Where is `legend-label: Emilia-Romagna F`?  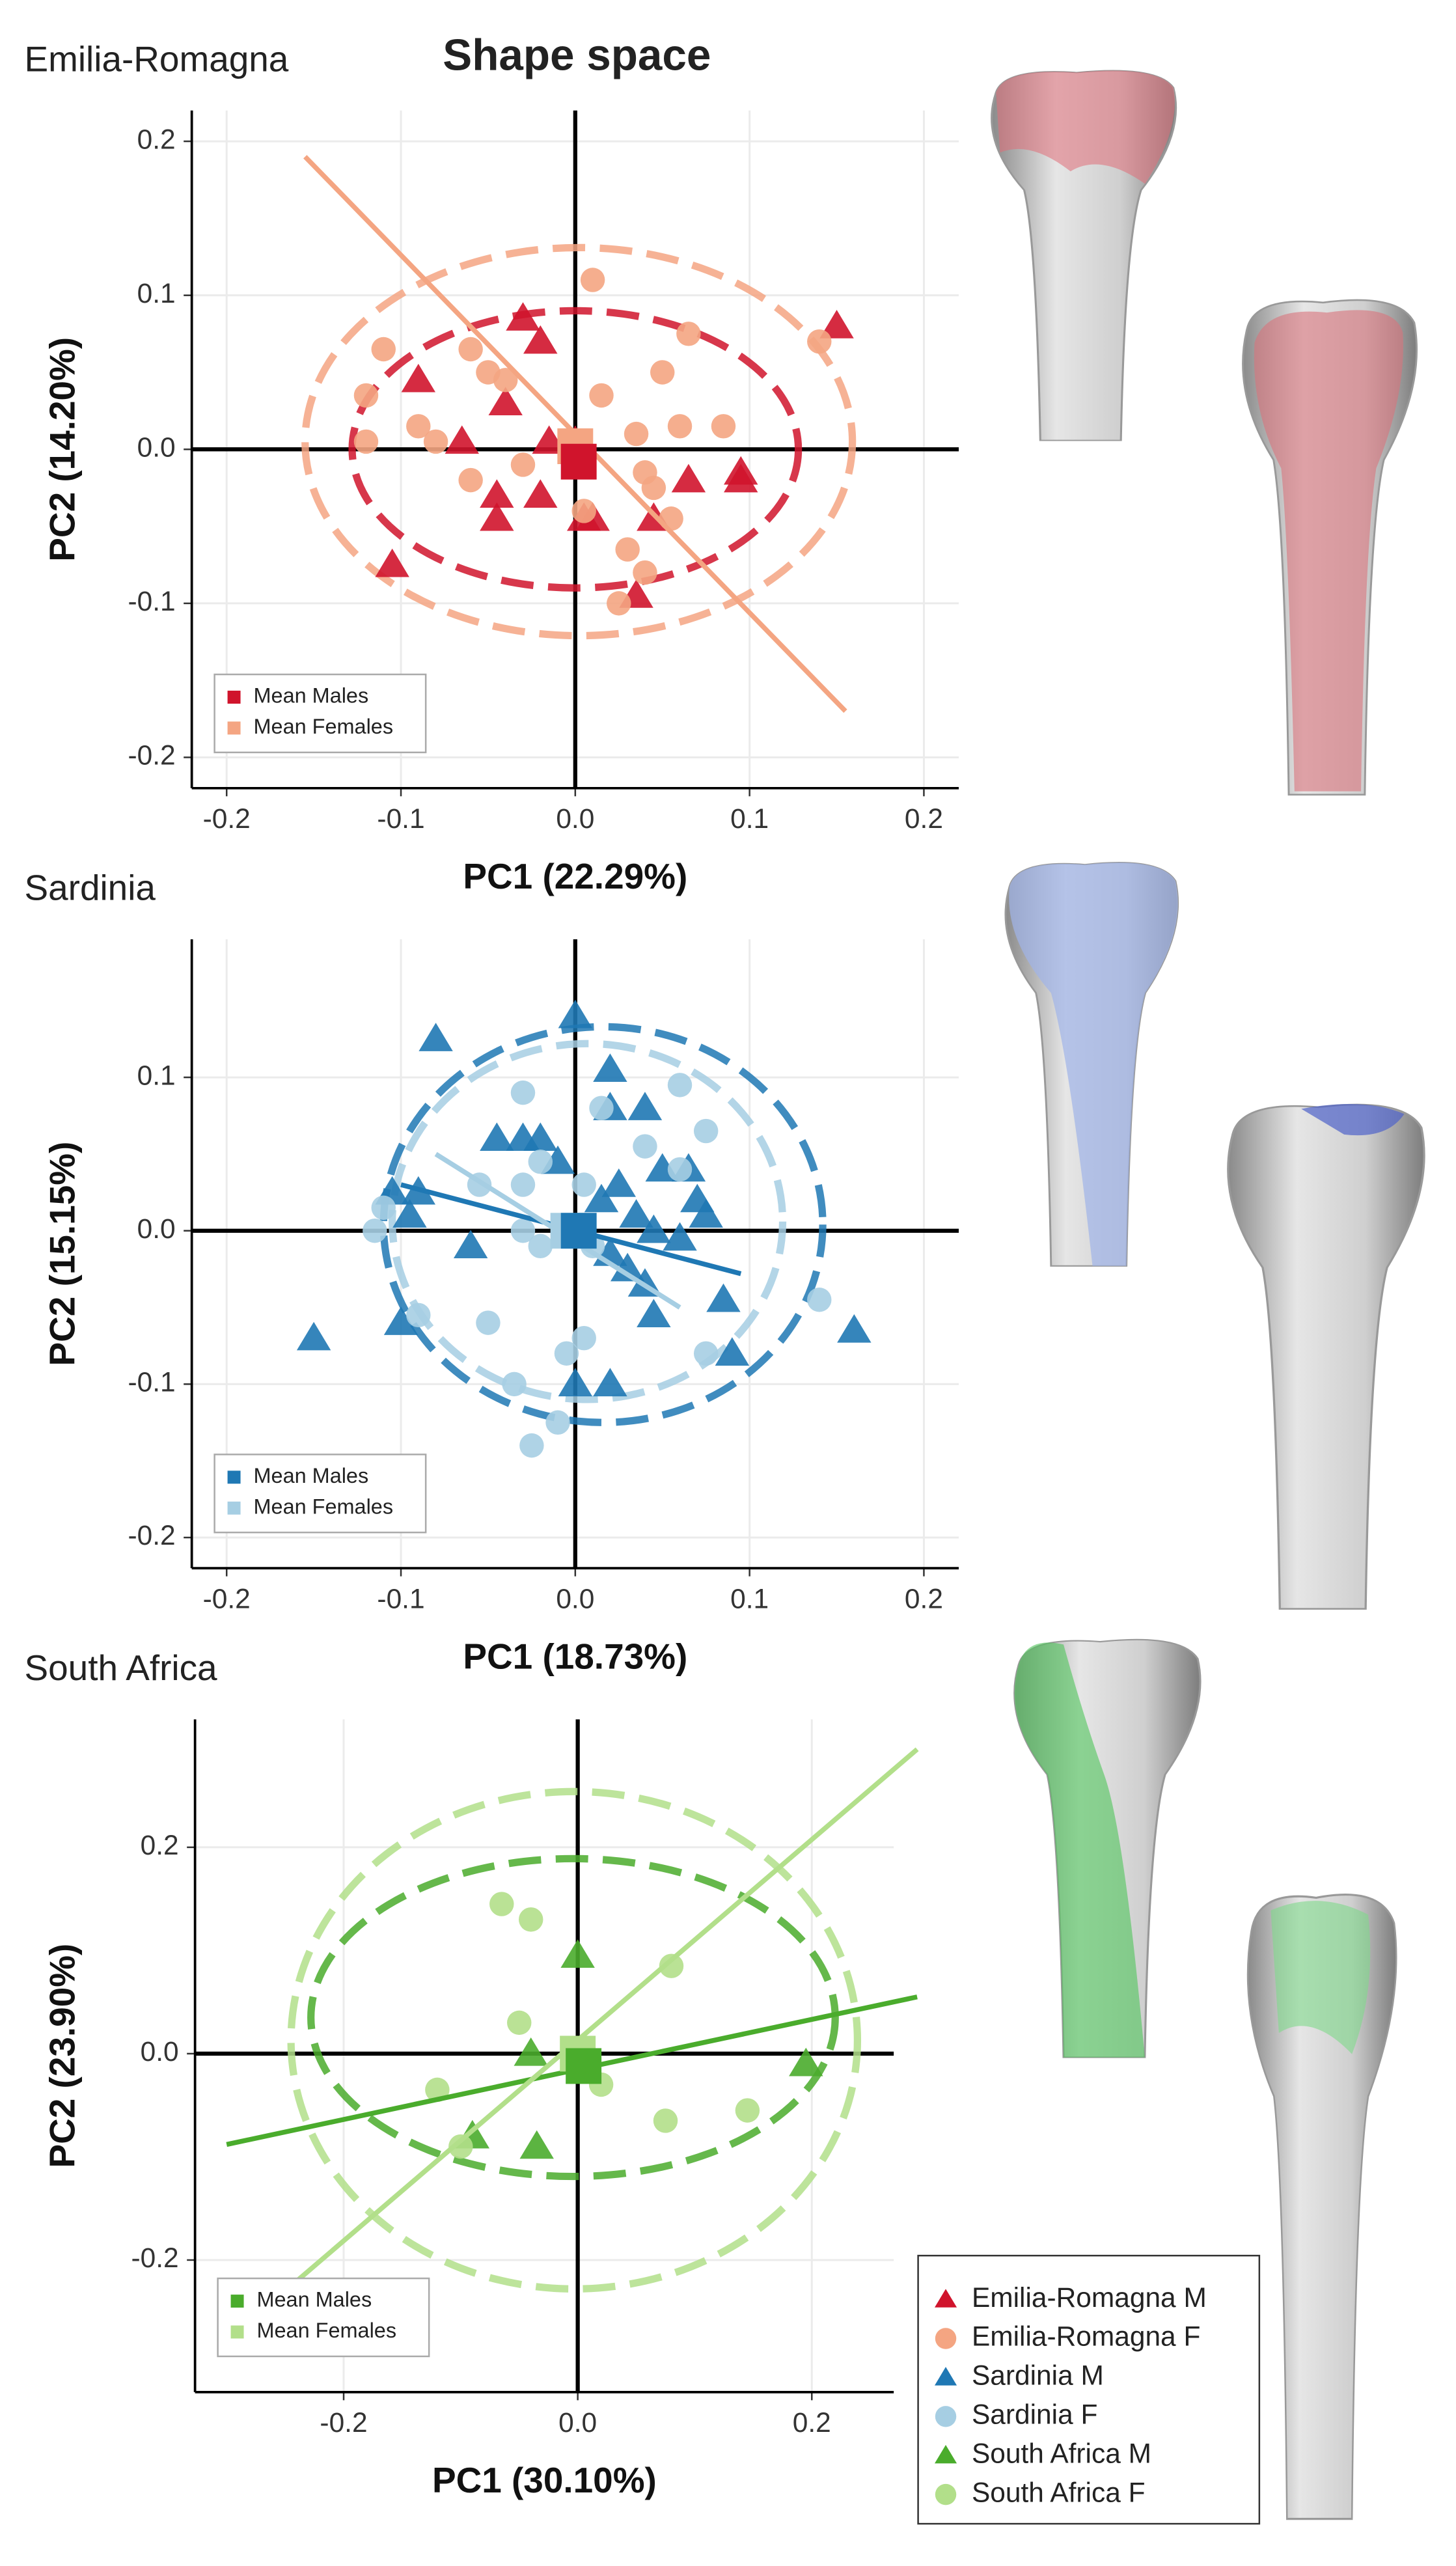 legend-label: Emilia-Romagna F is located at coordinates (1086, 2336).